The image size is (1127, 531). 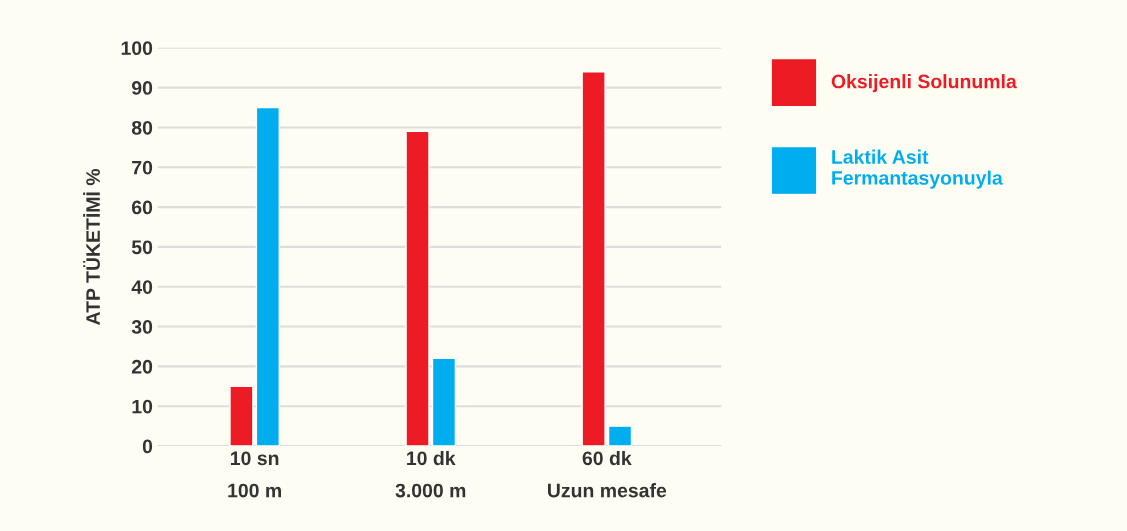 I want to click on legend-label: Oksijenli Solunumla, so click(x=924, y=83).